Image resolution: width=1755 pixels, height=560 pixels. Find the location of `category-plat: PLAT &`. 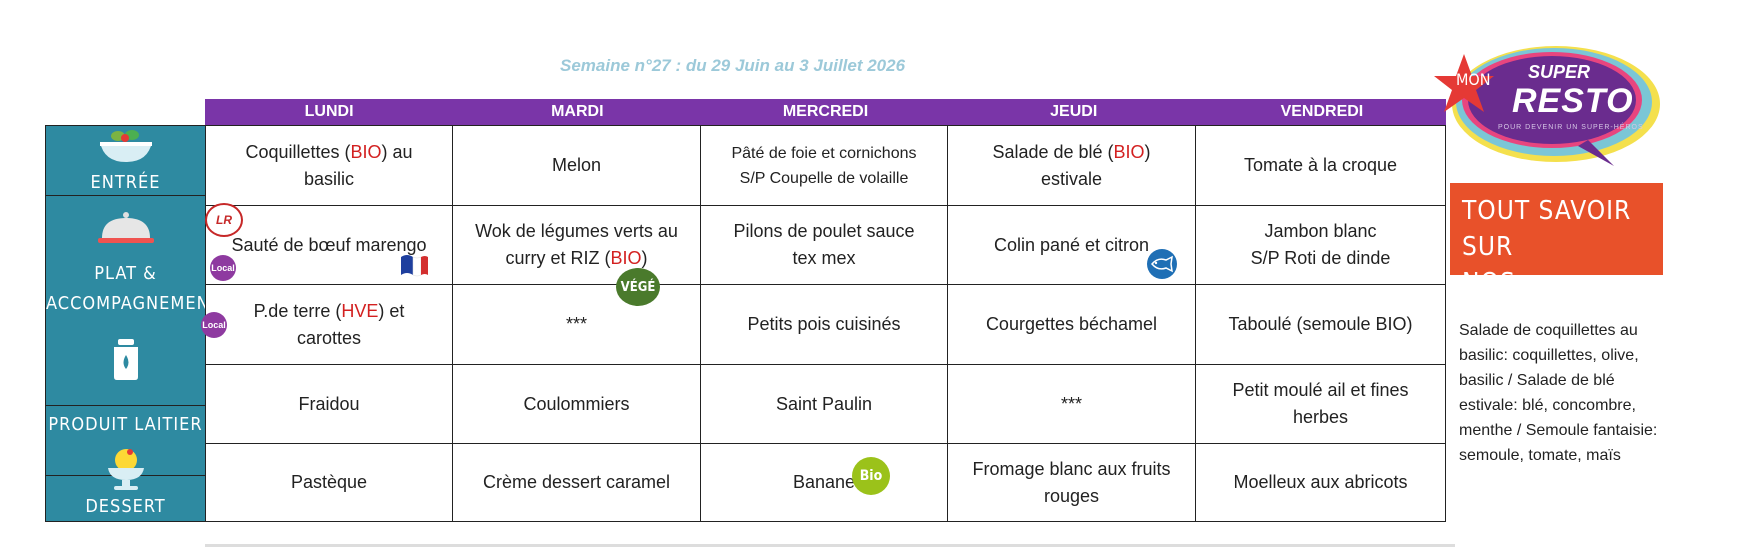

category-plat: PLAT & is located at coordinates (125, 273).